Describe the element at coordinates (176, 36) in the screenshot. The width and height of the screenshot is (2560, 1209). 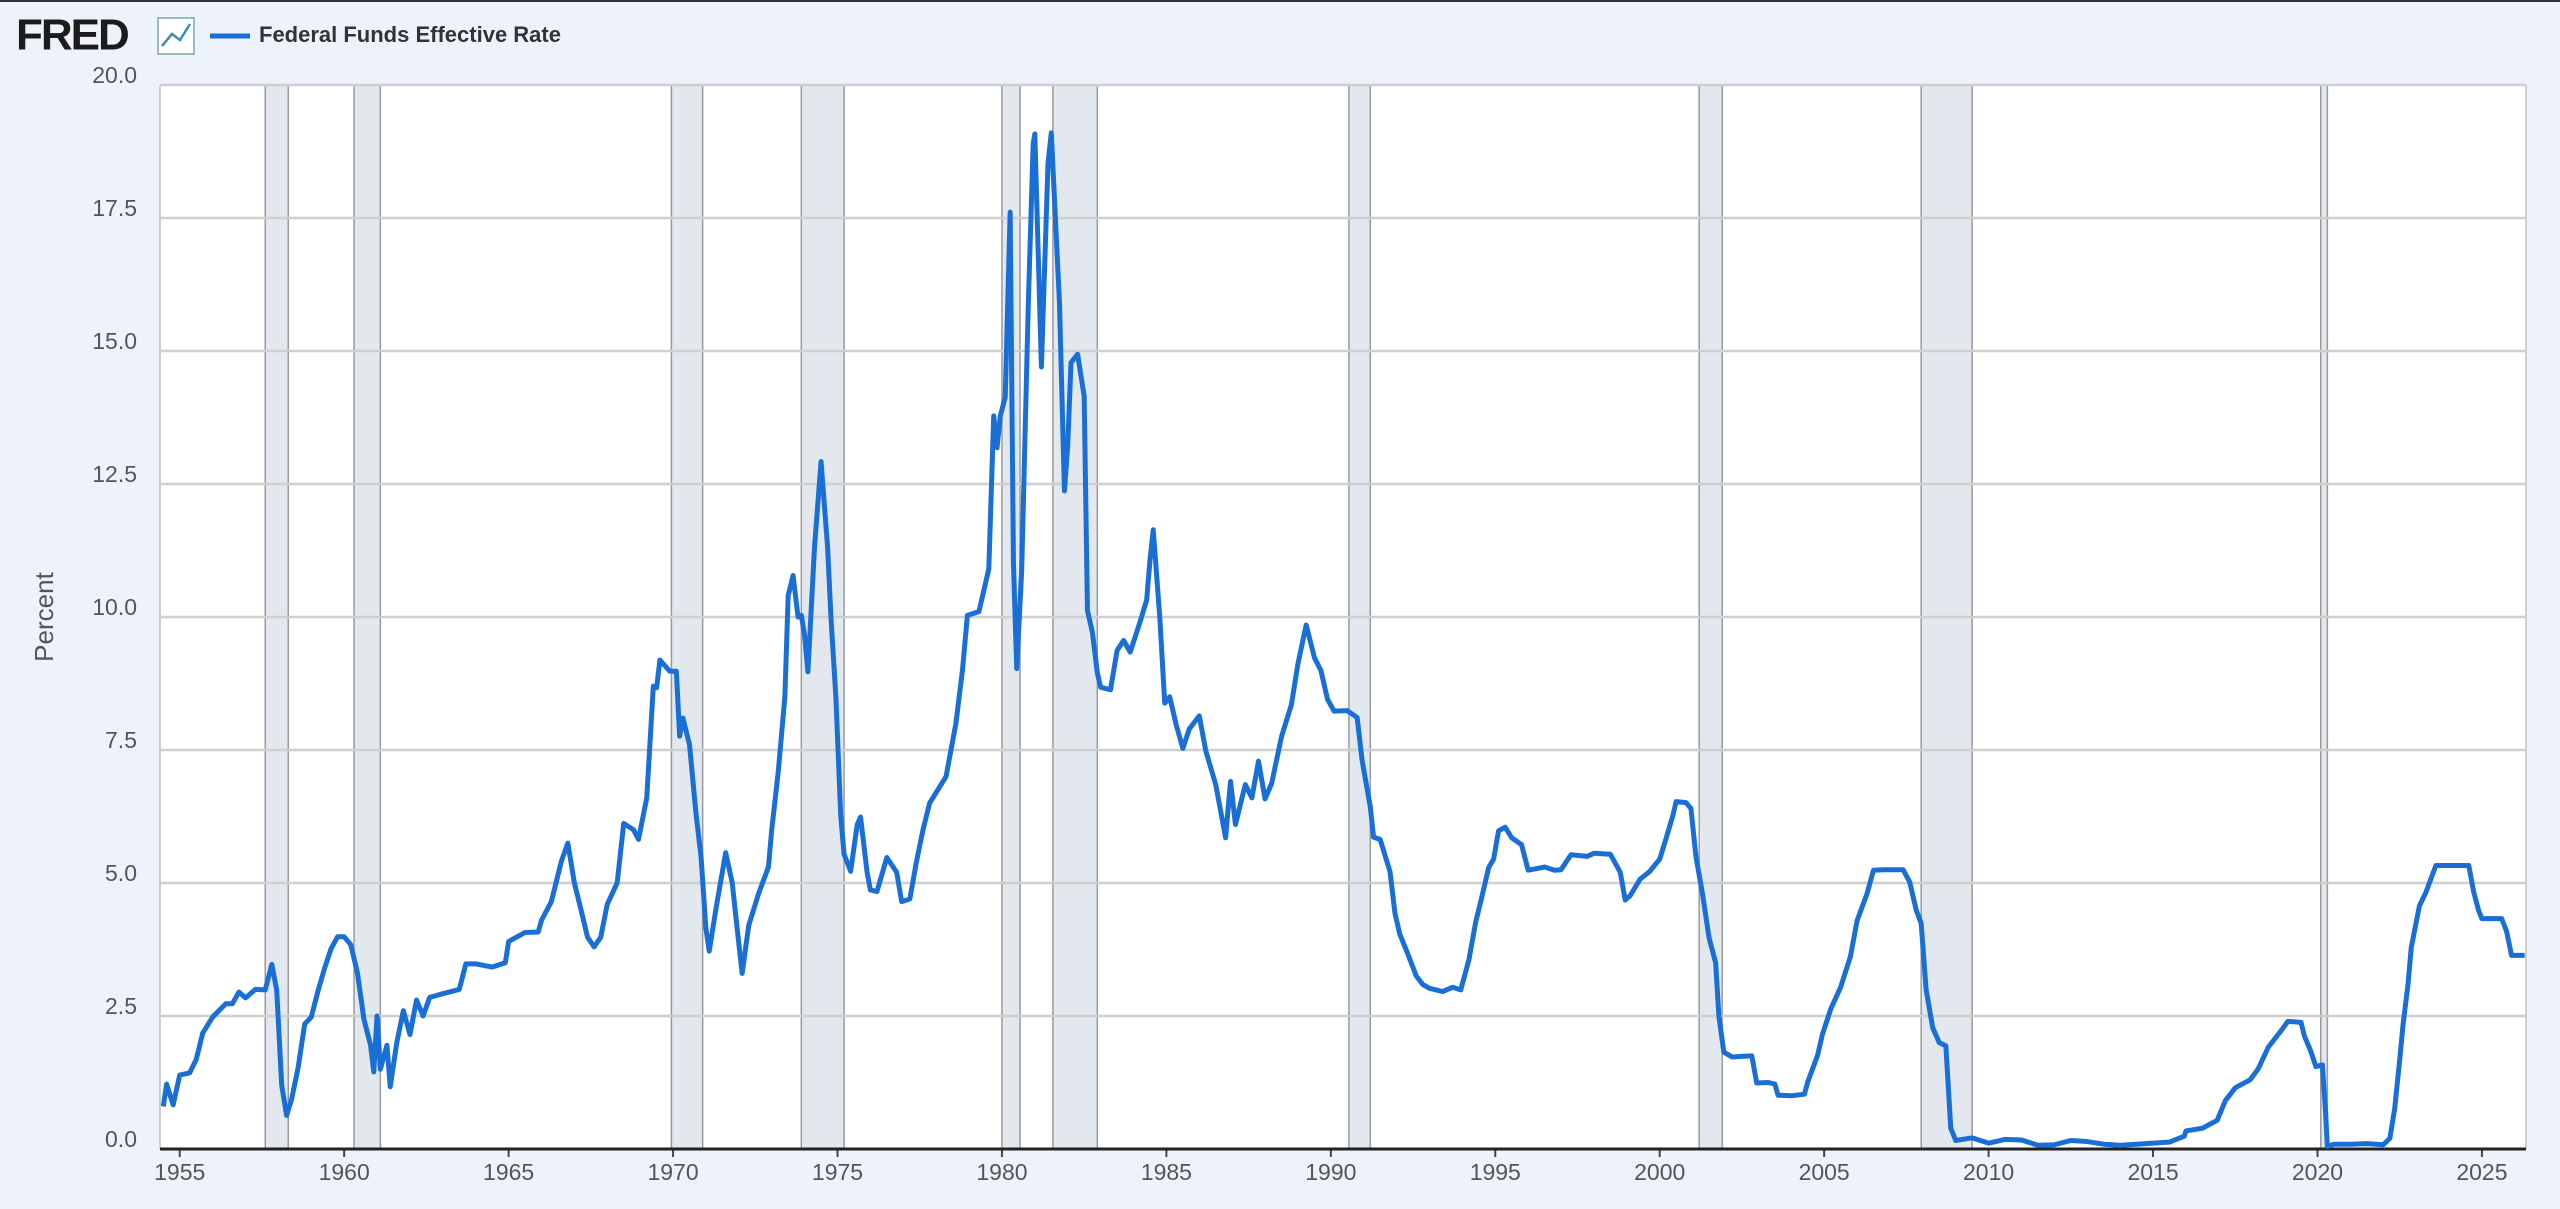
I see `chart-icon` at that location.